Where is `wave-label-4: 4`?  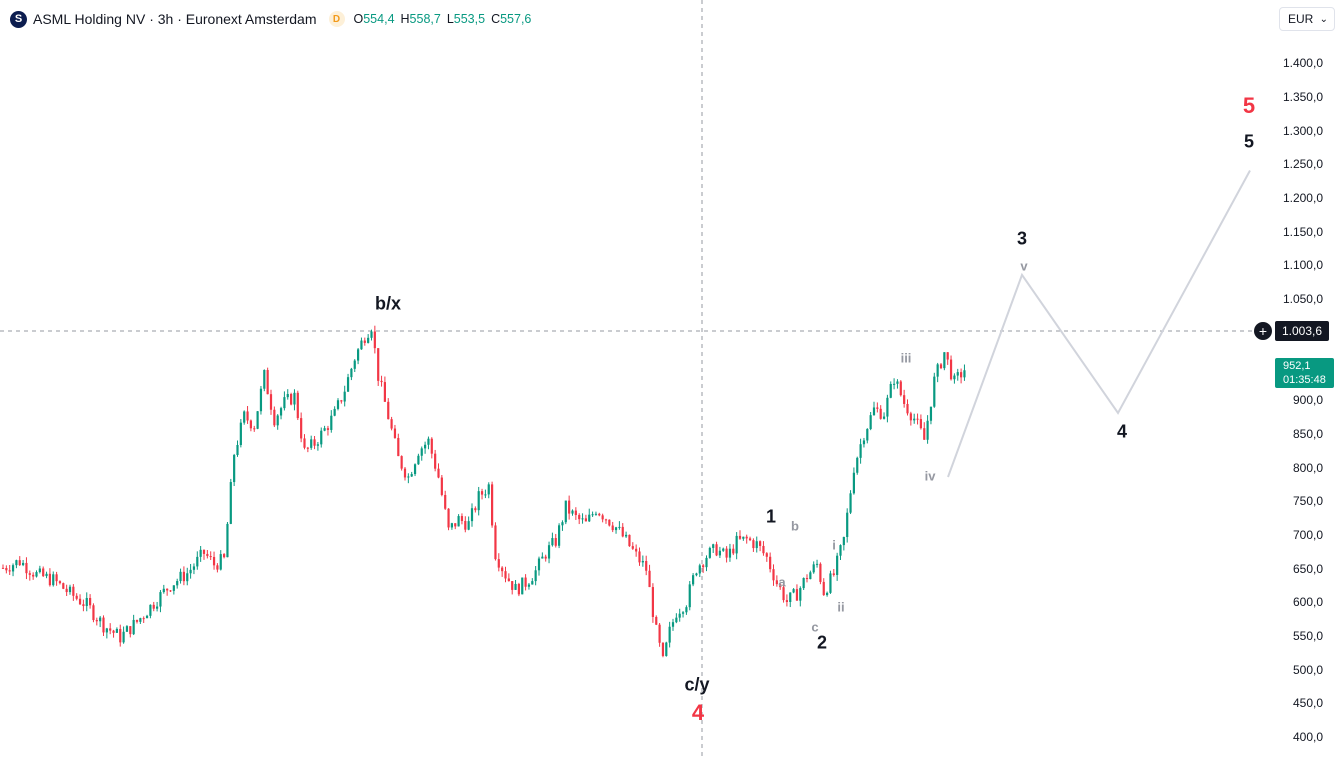
wave-label-4: 4 is located at coordinates (1122, 431).